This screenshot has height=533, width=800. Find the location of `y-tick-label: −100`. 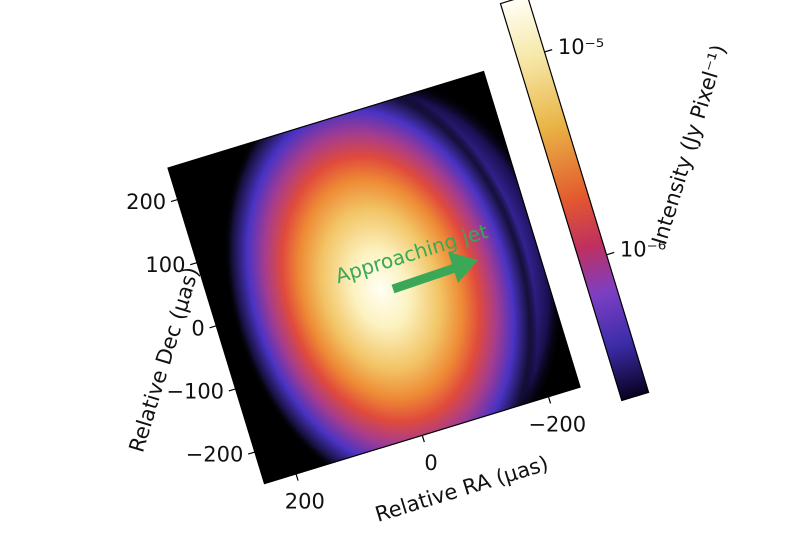

y-tick-label: −100 is located at coordinates (195, 391).